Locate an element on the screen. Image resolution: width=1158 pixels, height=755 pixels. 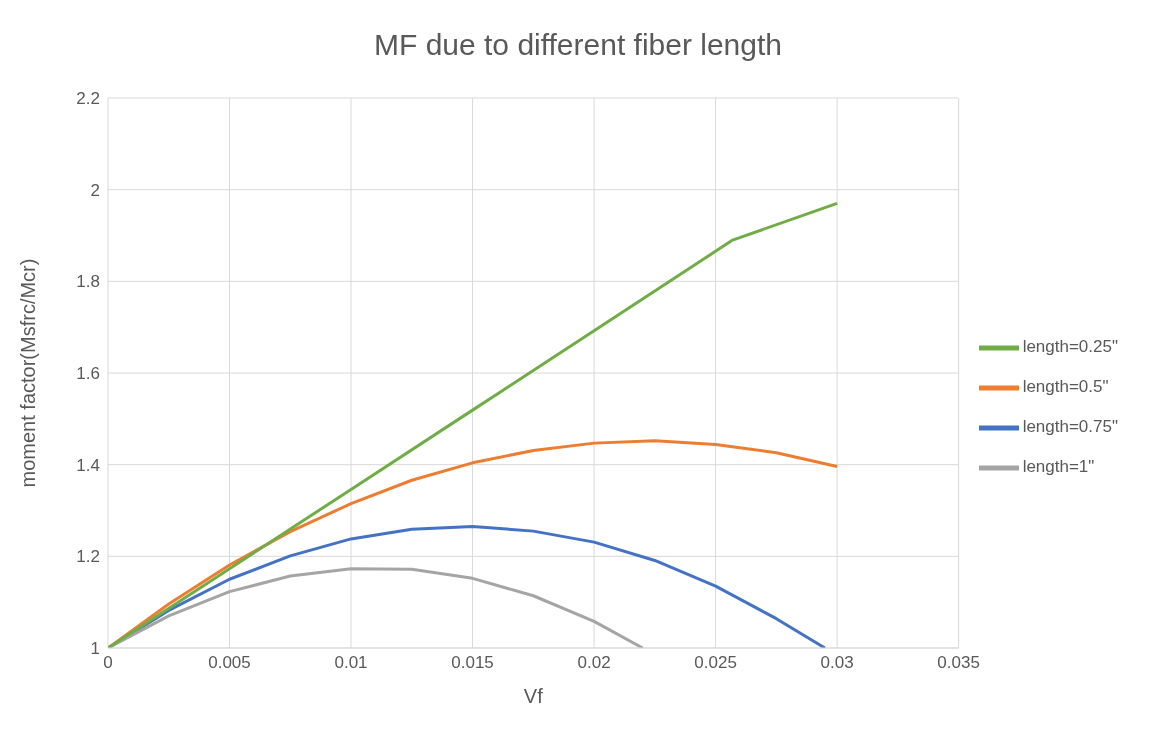
y-tick-label: 2 is located at coordinates (95, 190).